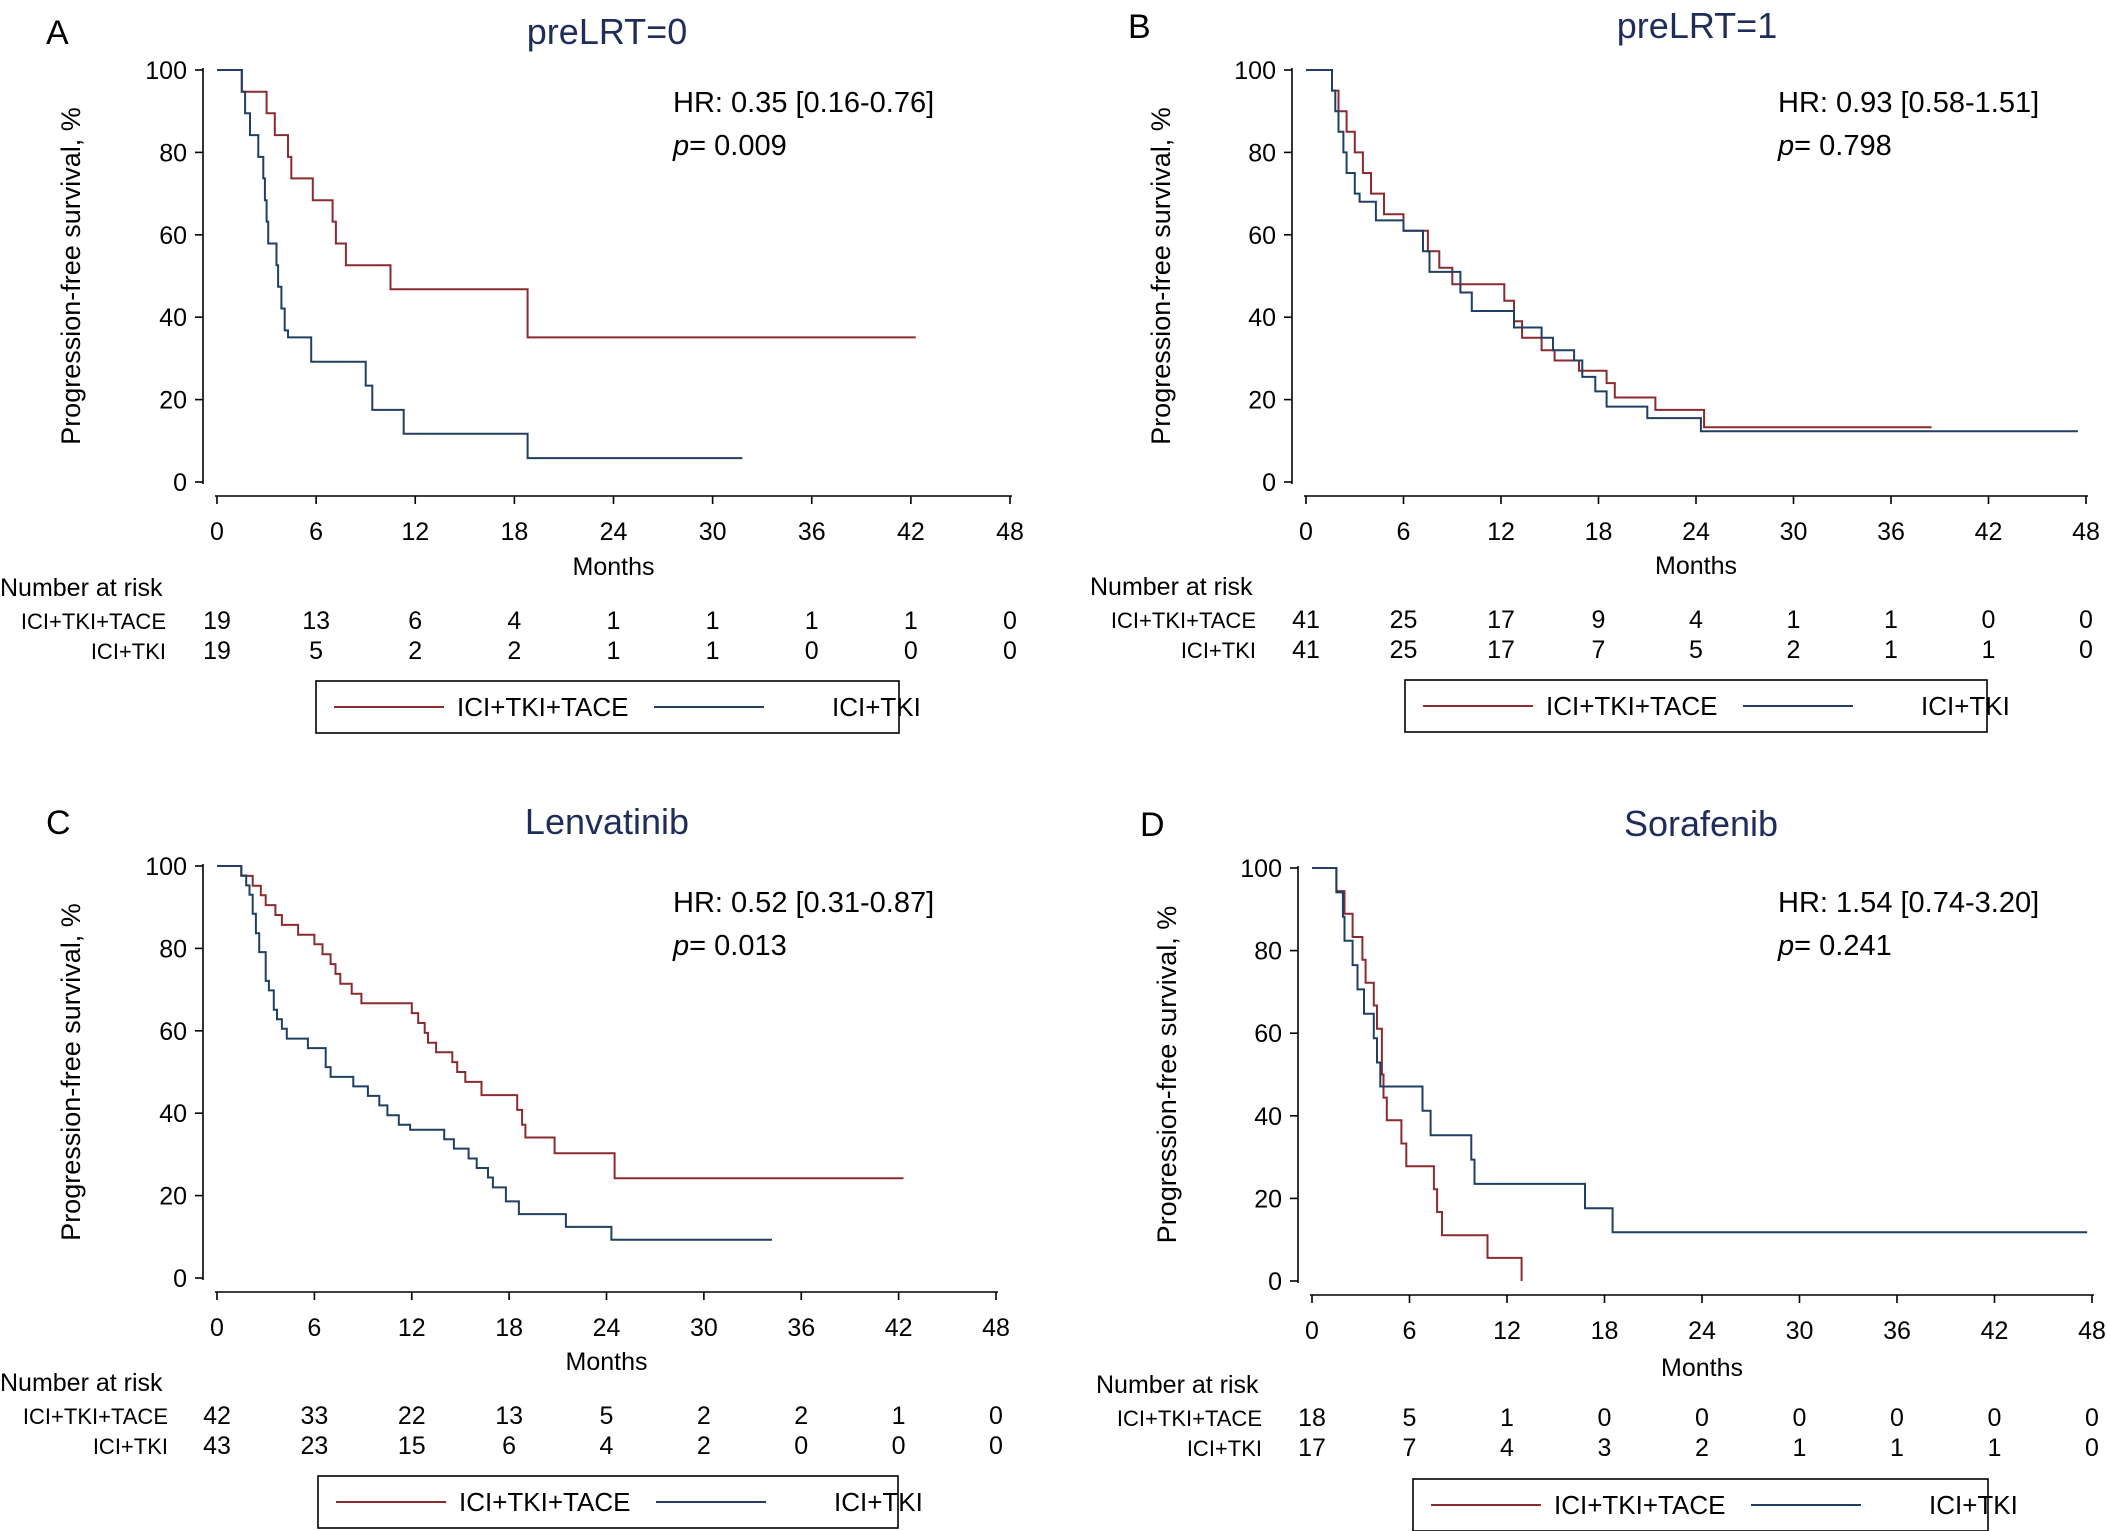  I want to click on panel-c-x-tick-label: 30, so click(704, 1328).